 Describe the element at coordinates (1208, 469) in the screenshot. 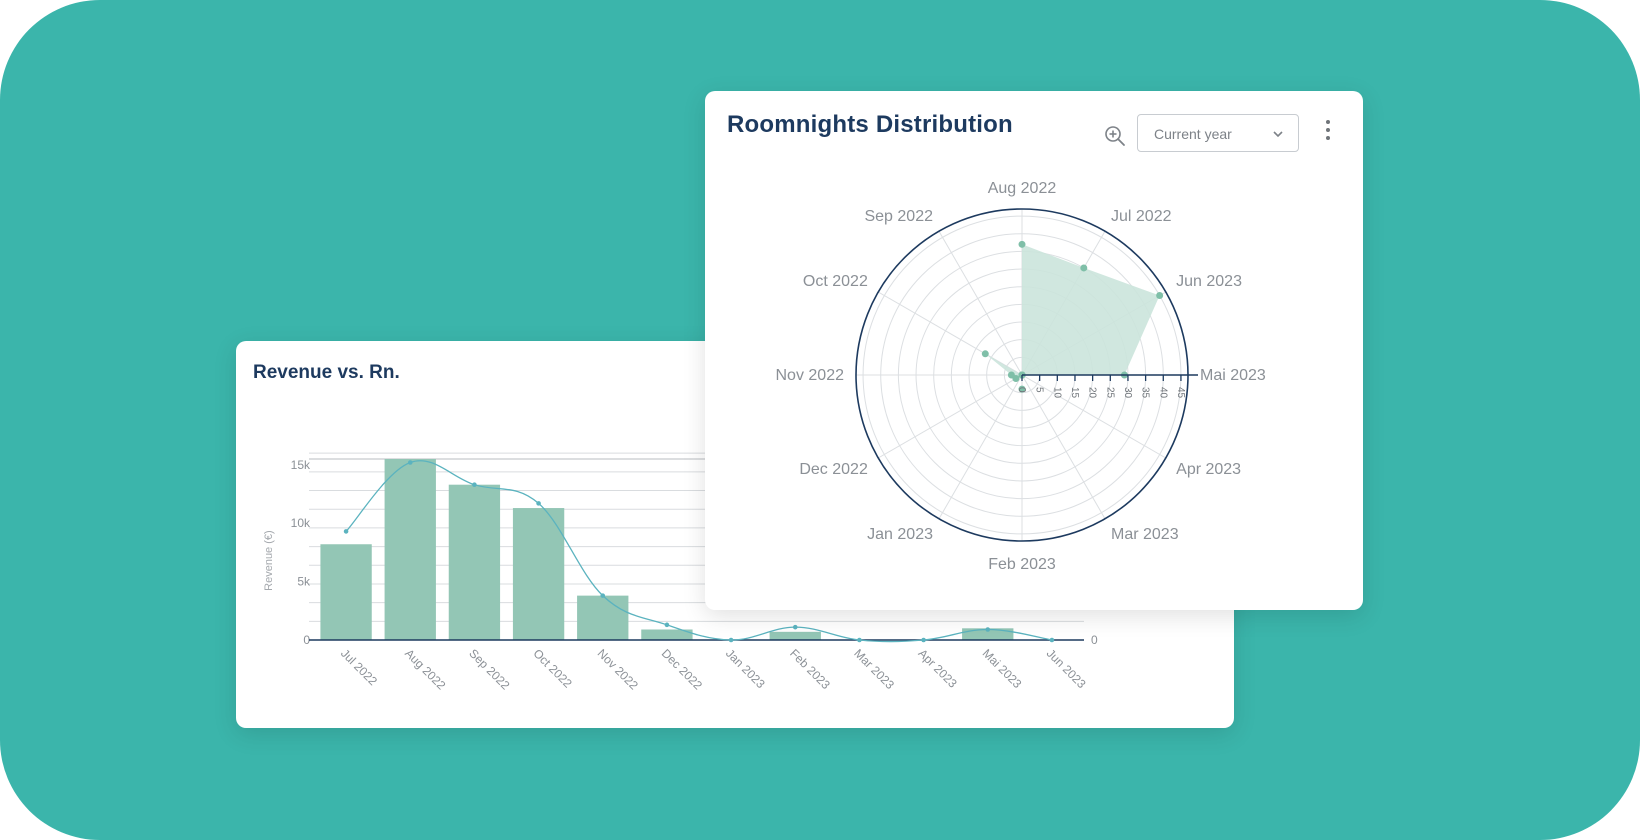

I see `radar-category-label: Apr 2023` at that location.